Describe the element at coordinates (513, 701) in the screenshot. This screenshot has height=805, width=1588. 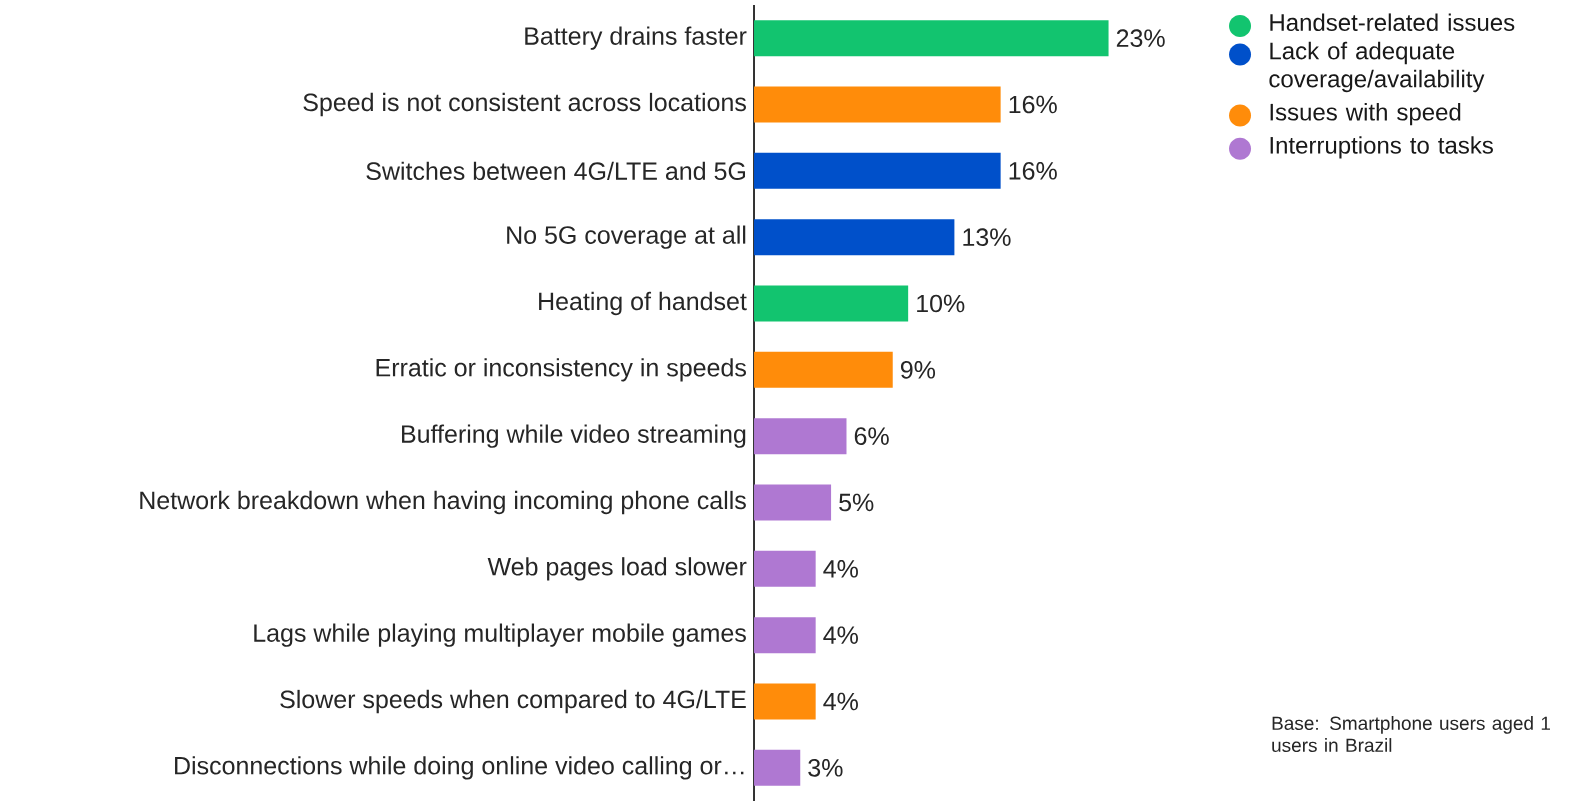
I see `y-tick-label: Slower speeds when compared to 4G/LTE` at that location.